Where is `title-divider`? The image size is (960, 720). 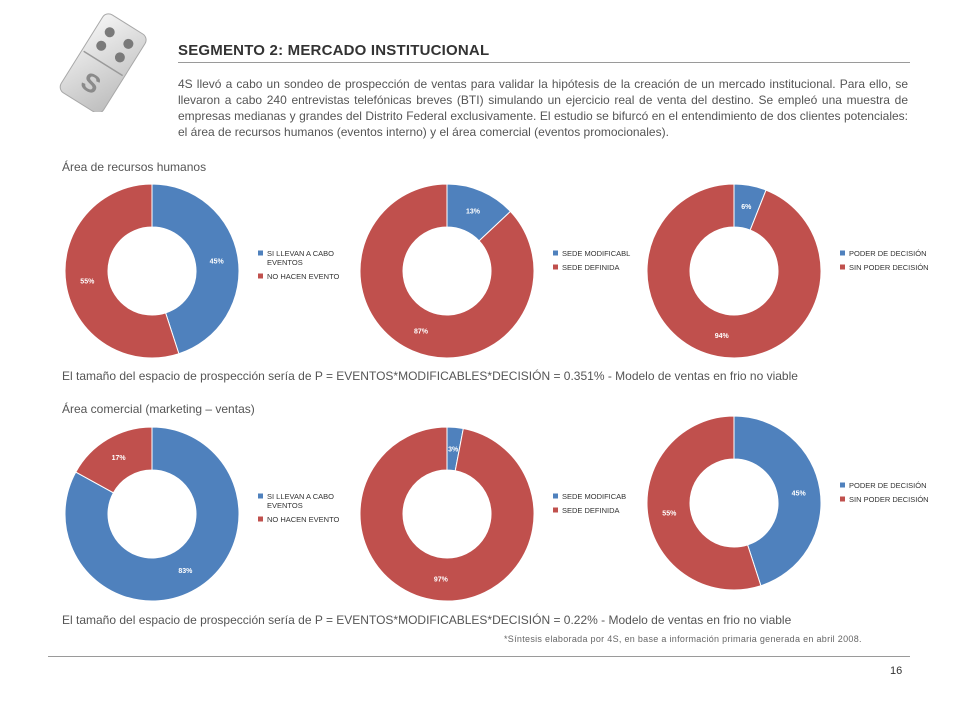
title-divider is located at coordinates (544, 62).